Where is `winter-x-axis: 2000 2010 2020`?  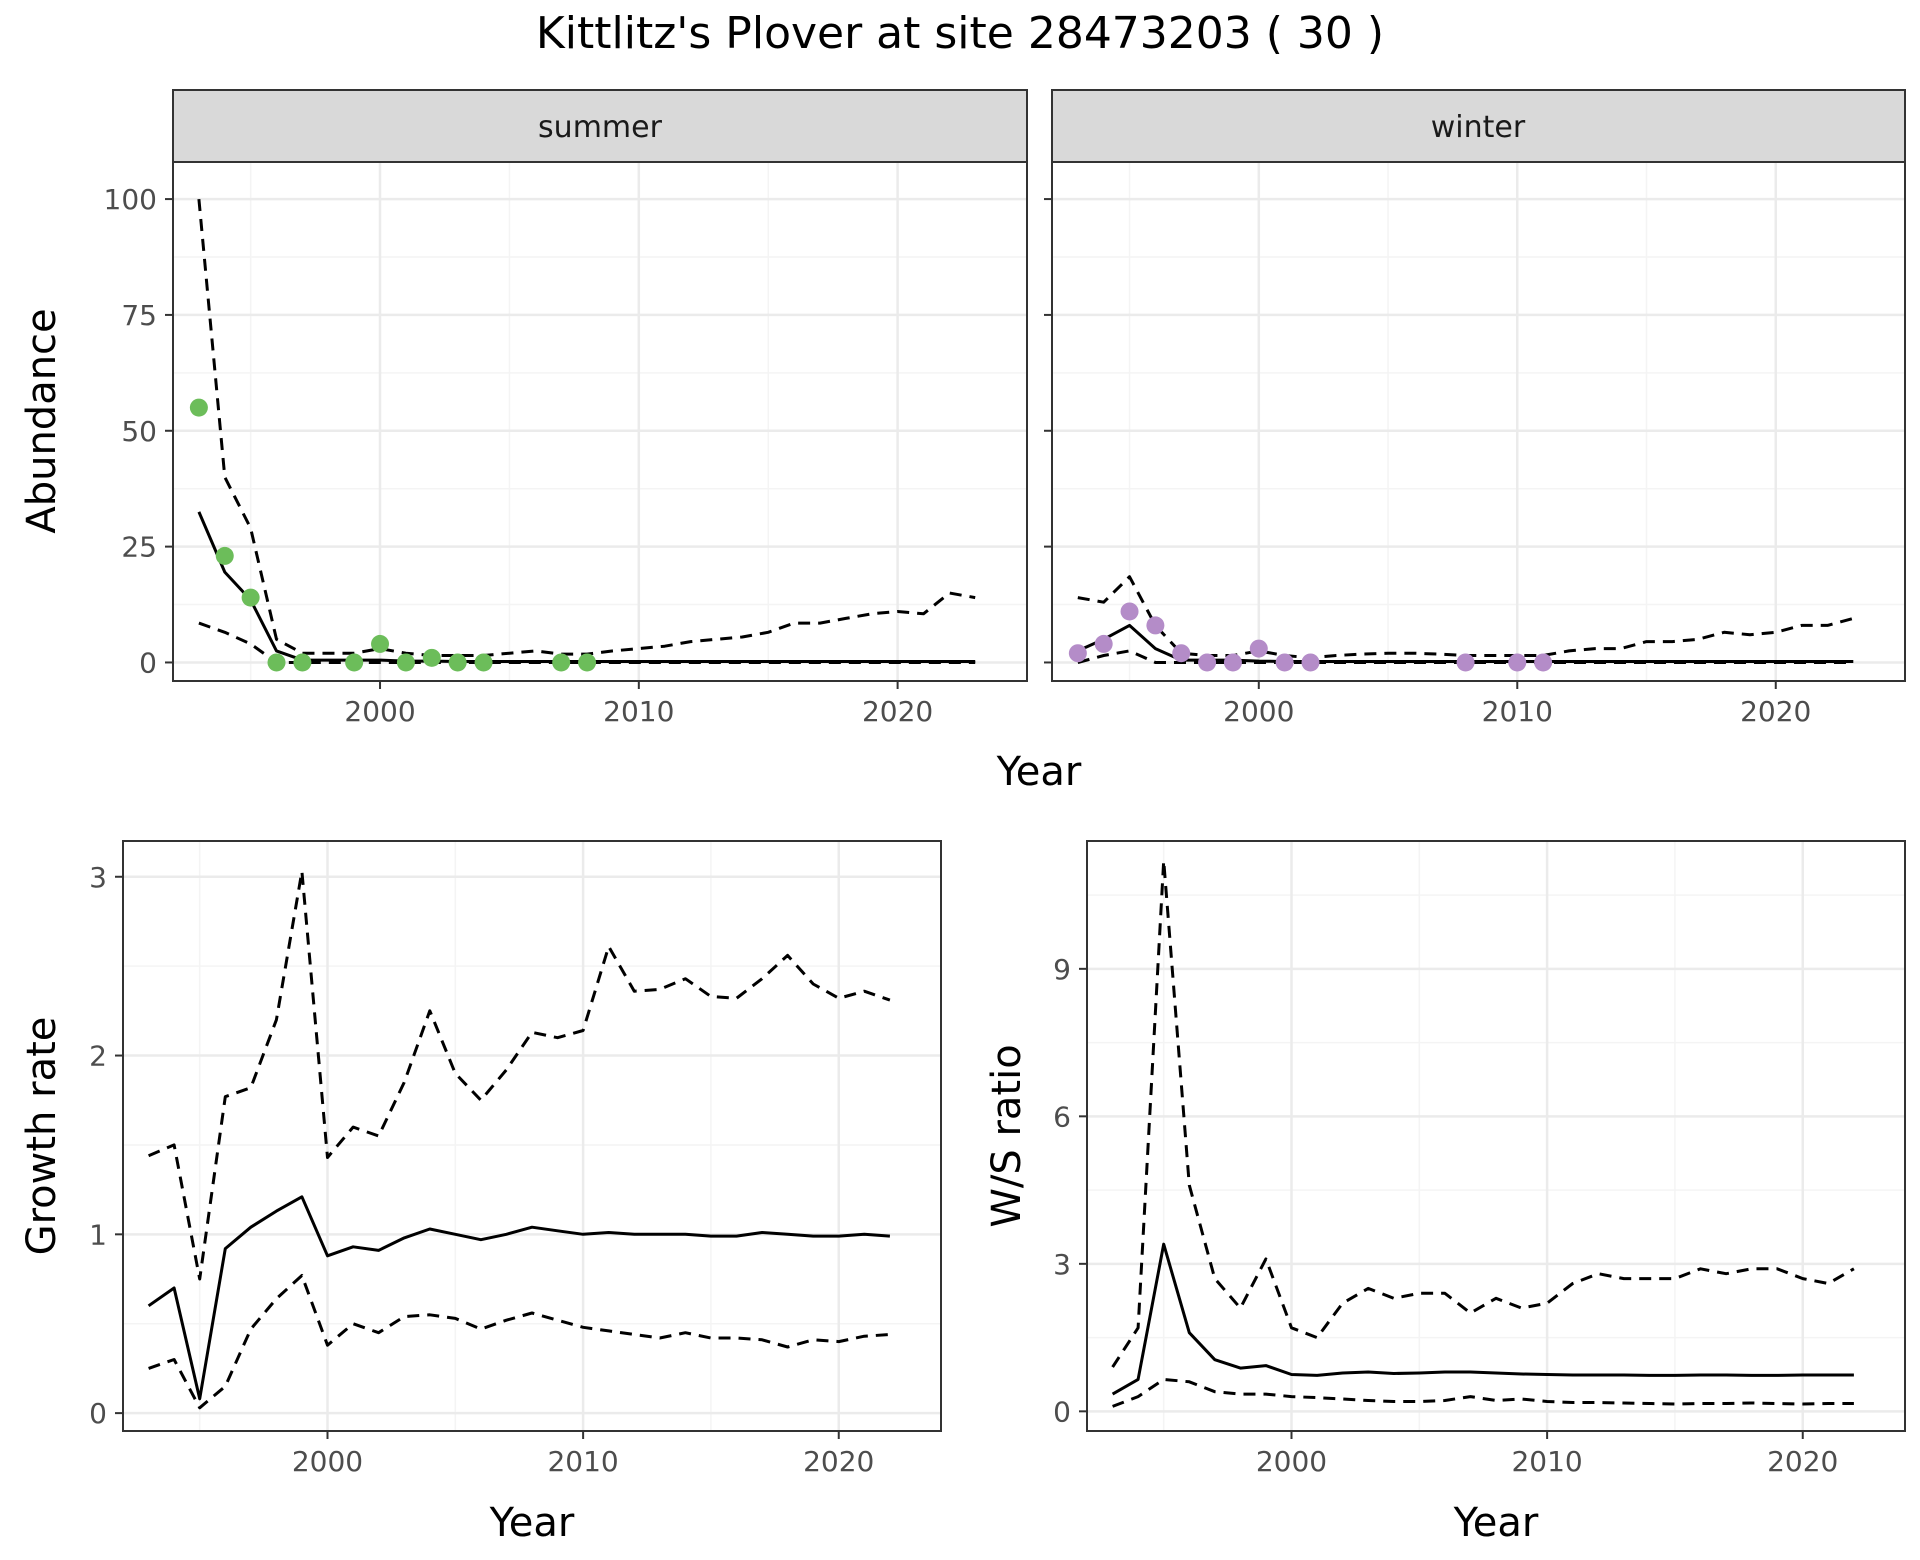
winter-x-axis: 2000 2010 2020 is located at coordinates (1517, 704).